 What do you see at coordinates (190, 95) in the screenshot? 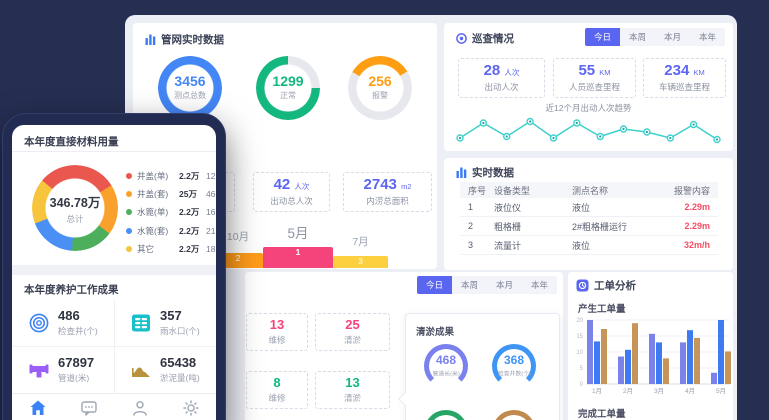
I see `gauge-label: 测点总数` at bounding box center [190, 95].